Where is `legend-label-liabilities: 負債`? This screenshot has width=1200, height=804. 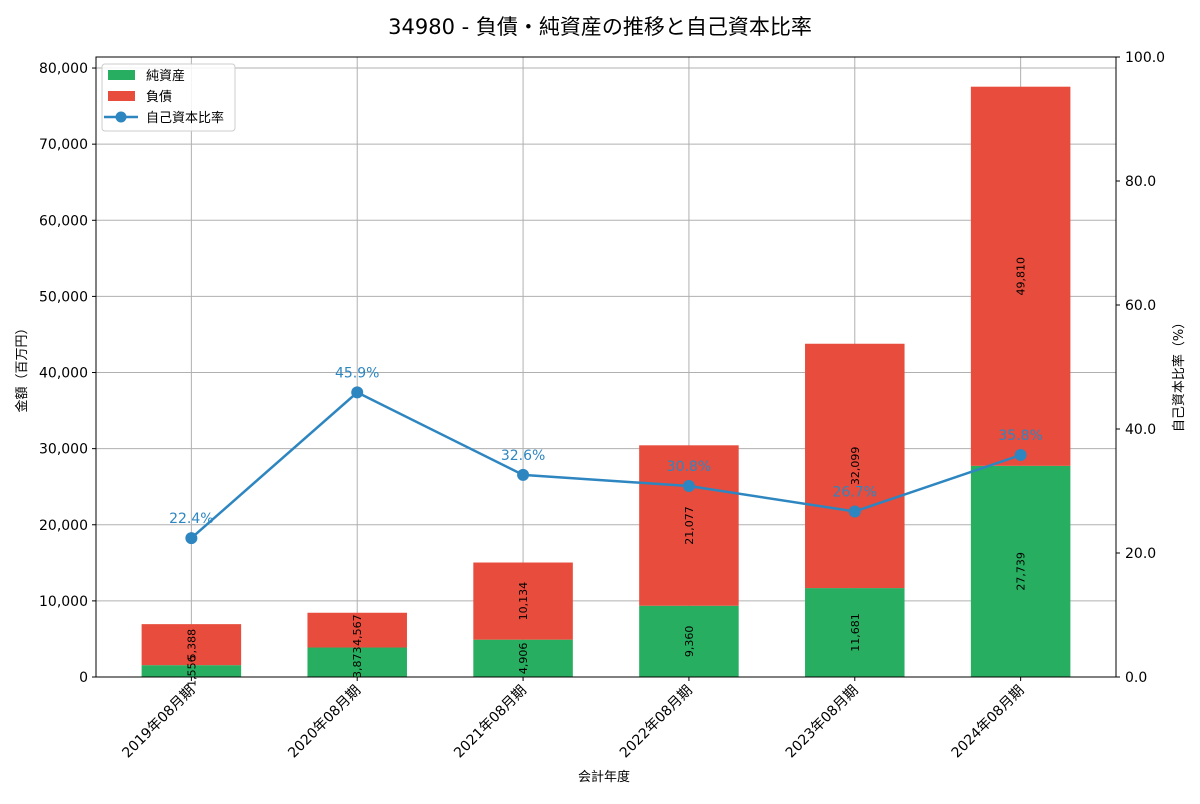
legend-label-liabilities: 負債 is located at coordinates (159, 97).